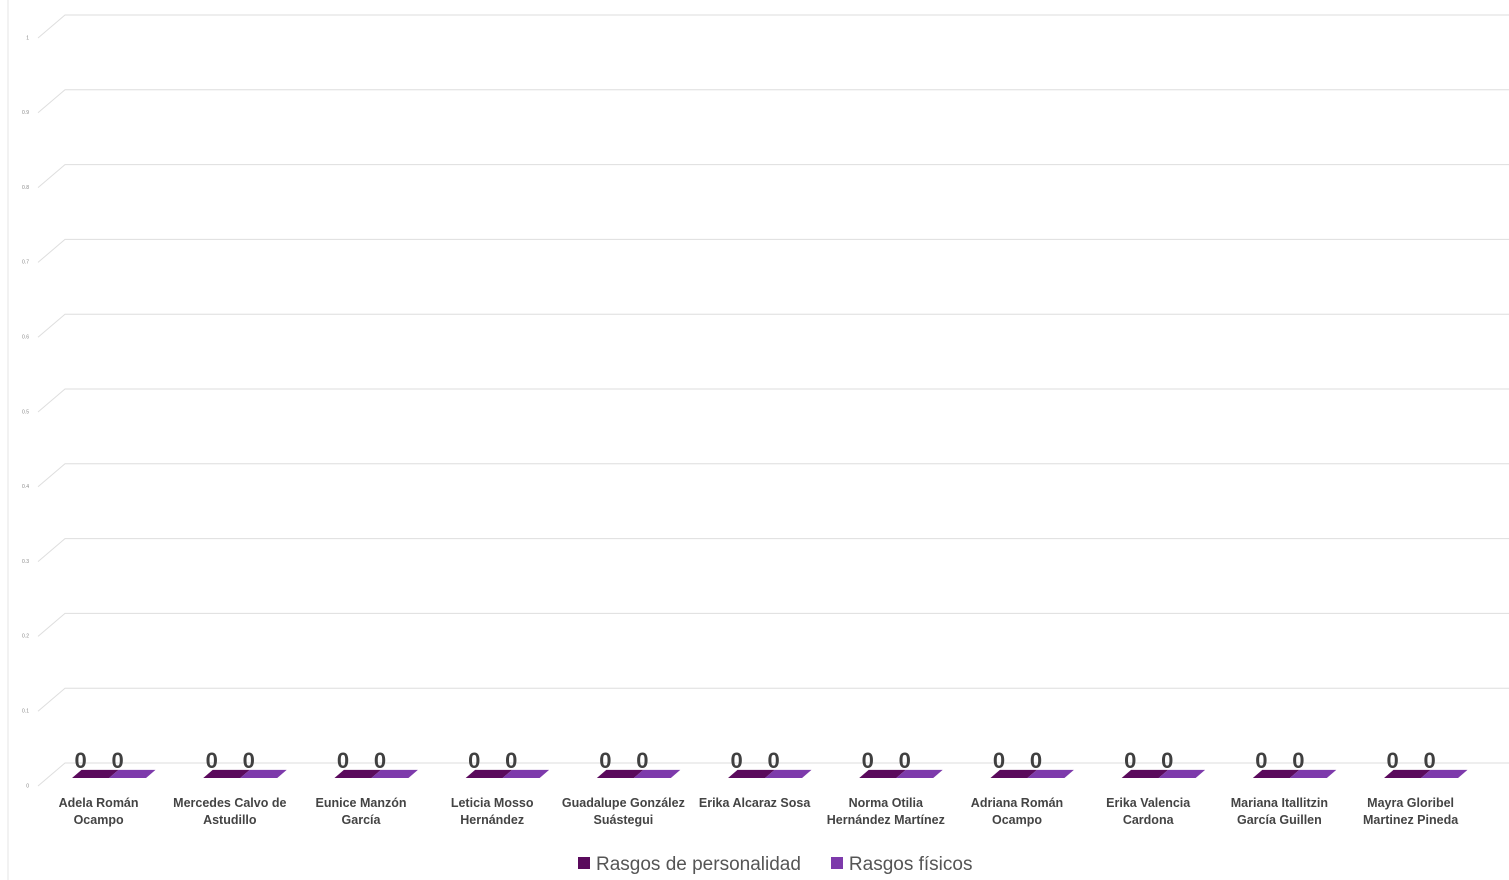 This screenshot has height=880, width=1509. Describe the element at coordinates (25, 113) in the screenshot. I see `y-tick-label: 0.9` at that location.